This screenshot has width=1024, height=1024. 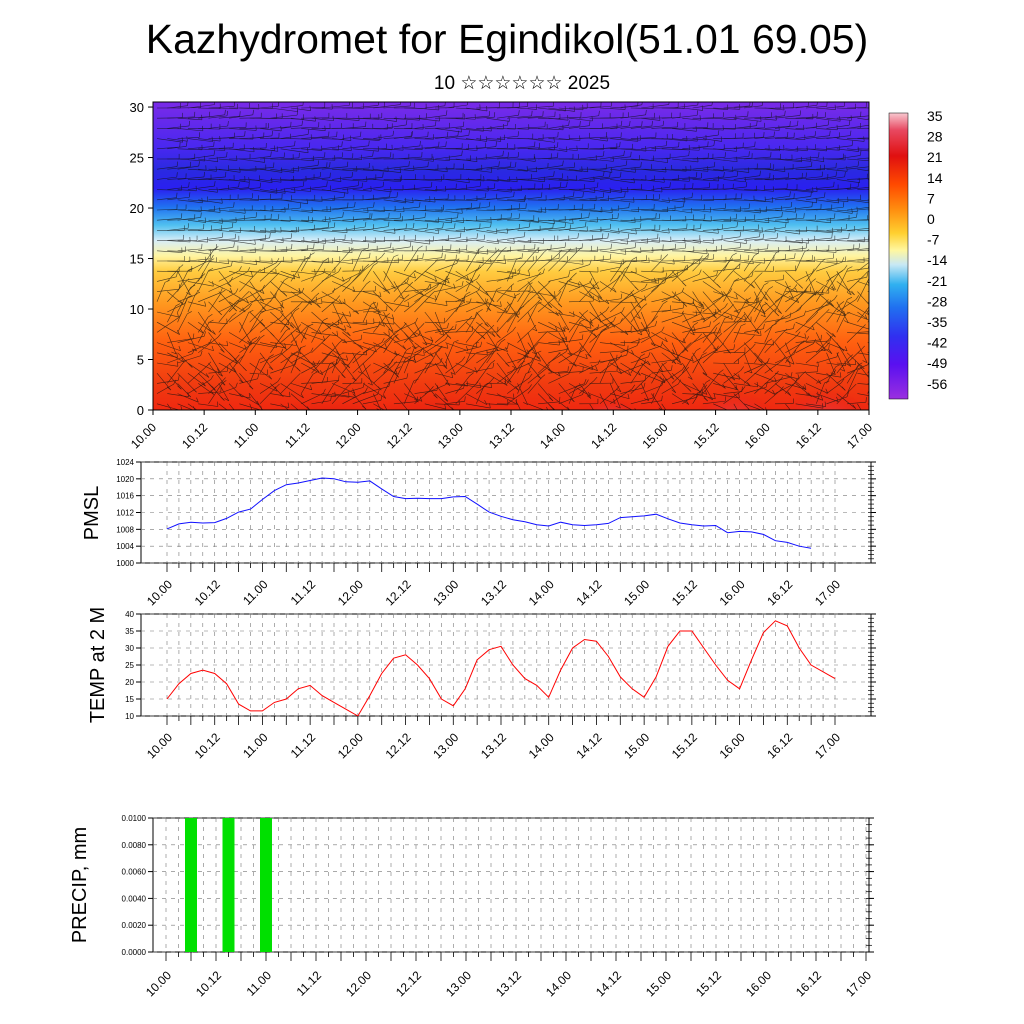 What do you see at coordinates (125, 462) in the screenshot?
I see `y-tick-label: 1024` at bounding box center [125, 462].